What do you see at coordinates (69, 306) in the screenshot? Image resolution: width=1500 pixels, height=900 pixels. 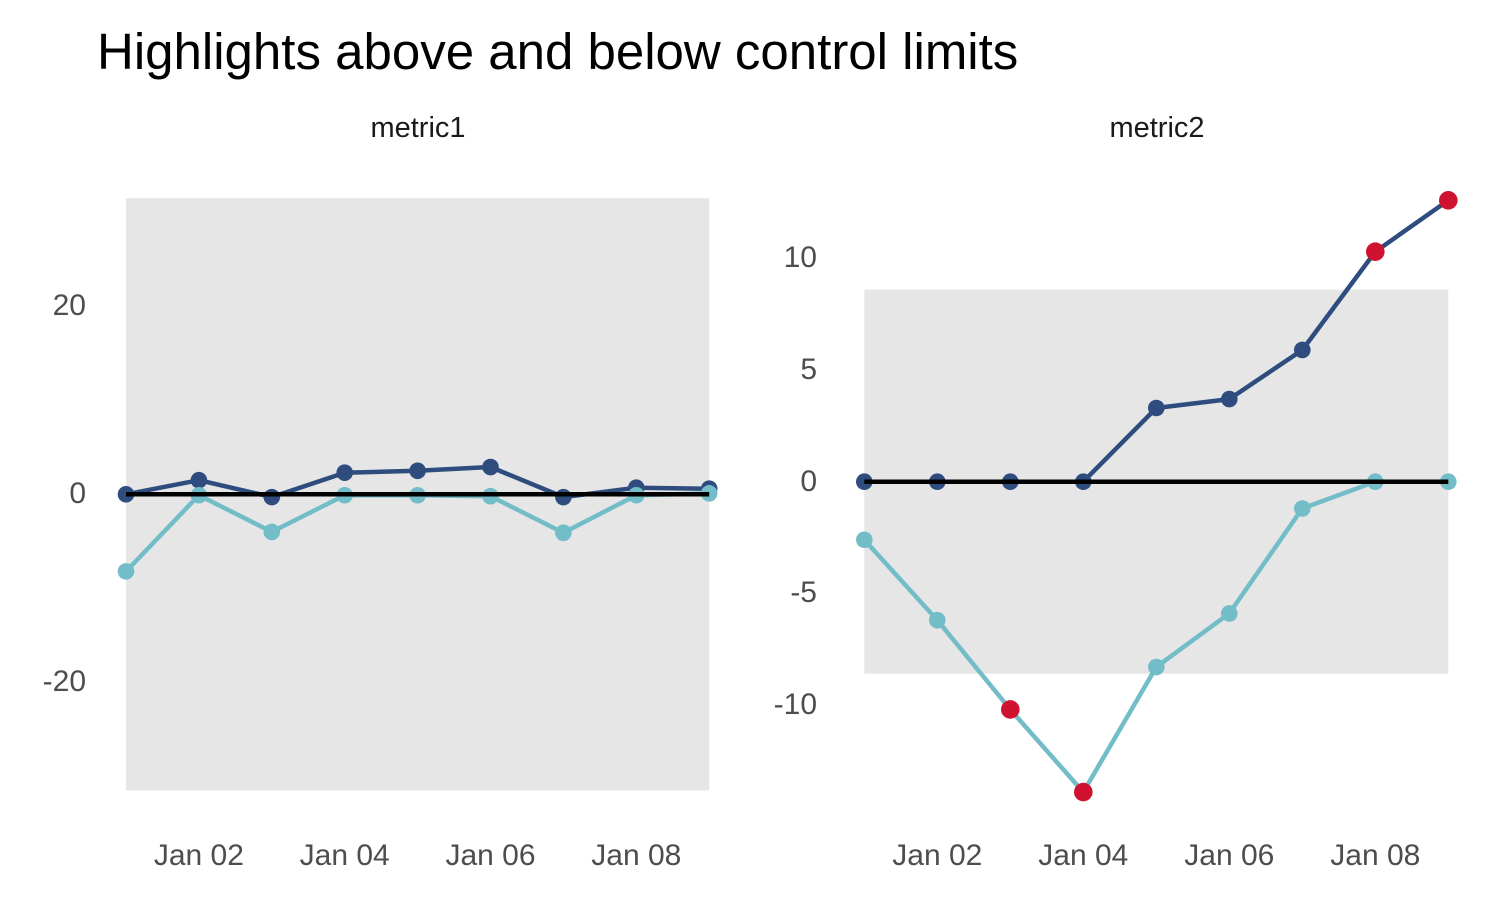 I see `y-tick-label: 20` at bounding box center [69, 306].